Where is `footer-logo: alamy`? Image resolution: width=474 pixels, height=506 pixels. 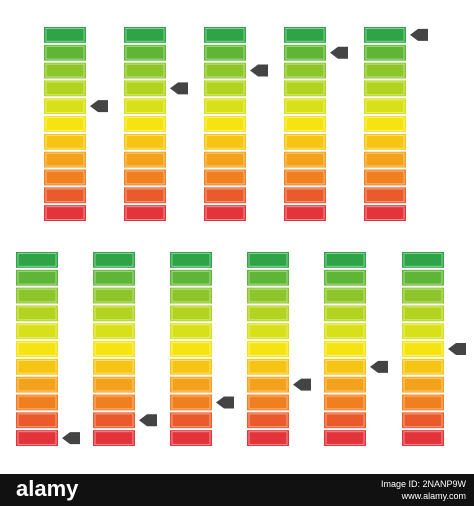 footer-logo: alamy is located at coordinates (47, 488).